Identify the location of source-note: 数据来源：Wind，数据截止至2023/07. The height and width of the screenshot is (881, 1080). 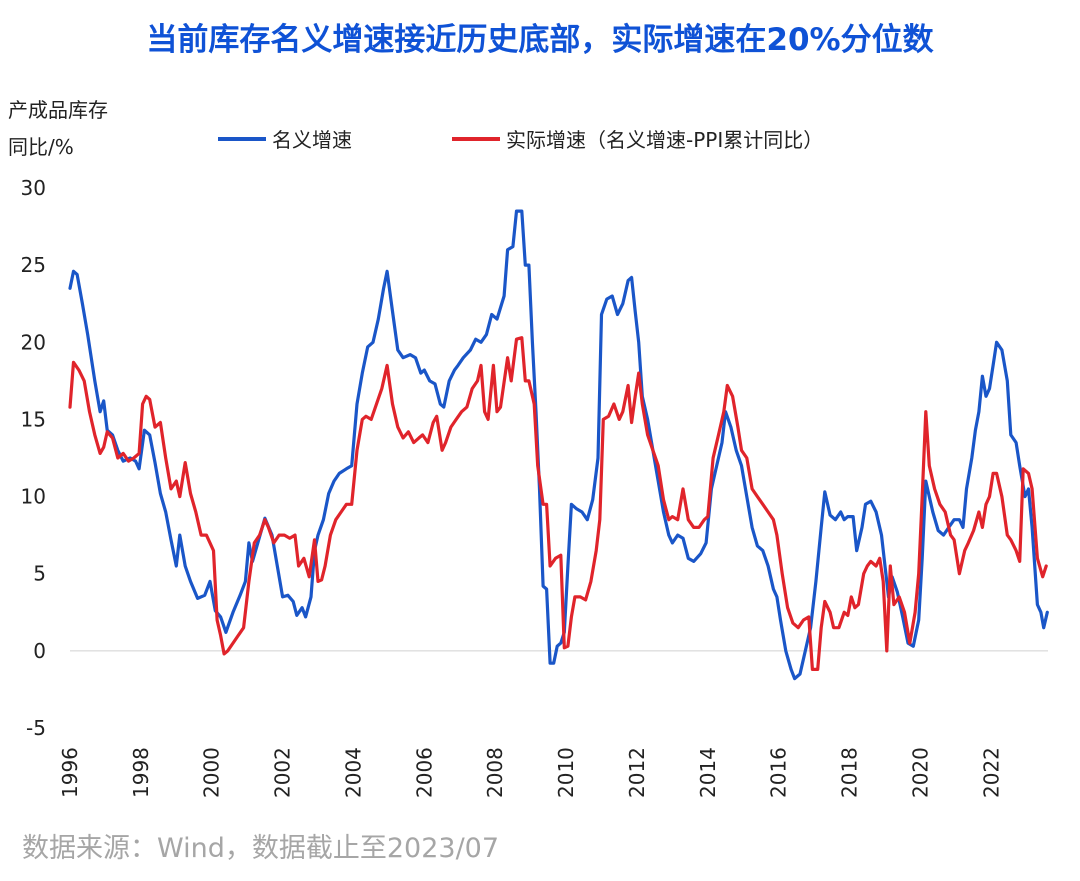
(261, 848).